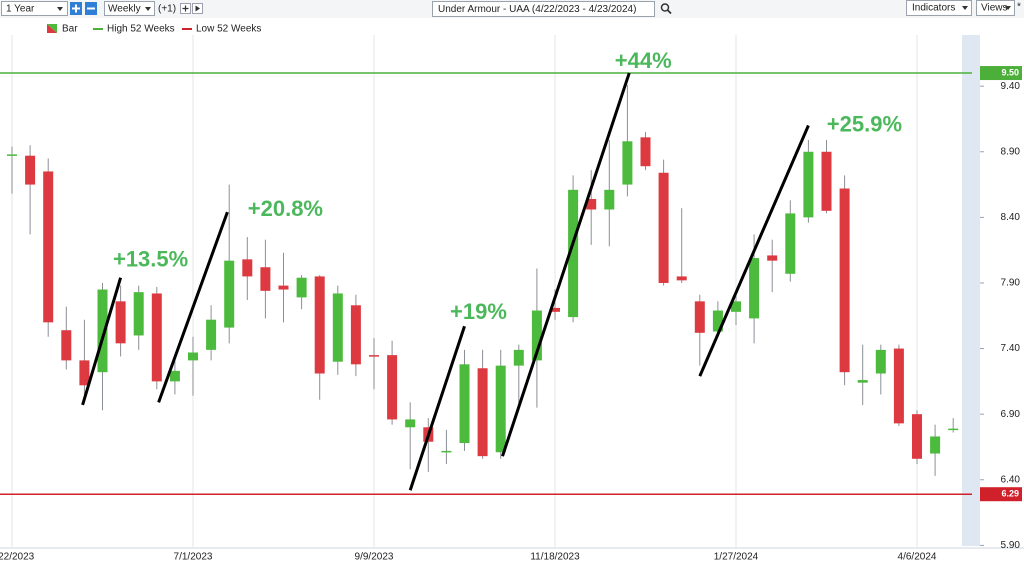 This screenshot has height=564, width=1024. Describe the element at coordinates (70, 29) in the screenshot. I see `legend-label: Bar` at that location.